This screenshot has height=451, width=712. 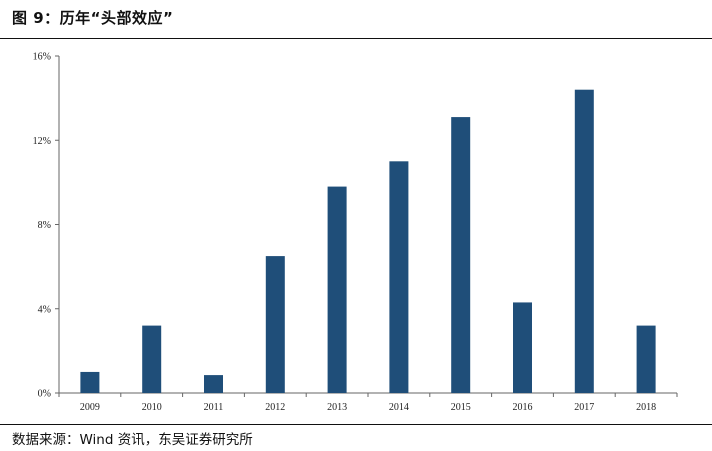 I want to click on x-tick-label: 2013, so click(x=337, y=407).